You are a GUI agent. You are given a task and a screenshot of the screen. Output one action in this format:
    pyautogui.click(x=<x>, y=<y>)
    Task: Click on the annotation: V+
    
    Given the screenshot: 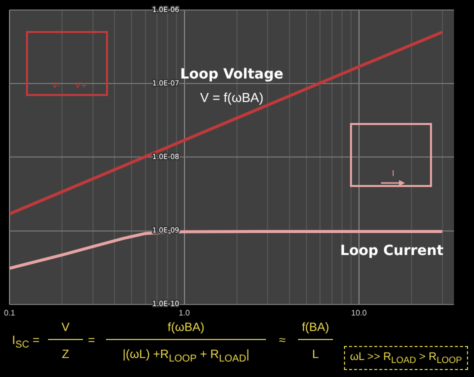 What is the action you would take?
    pyautogui.click(x=81, y=85)
    